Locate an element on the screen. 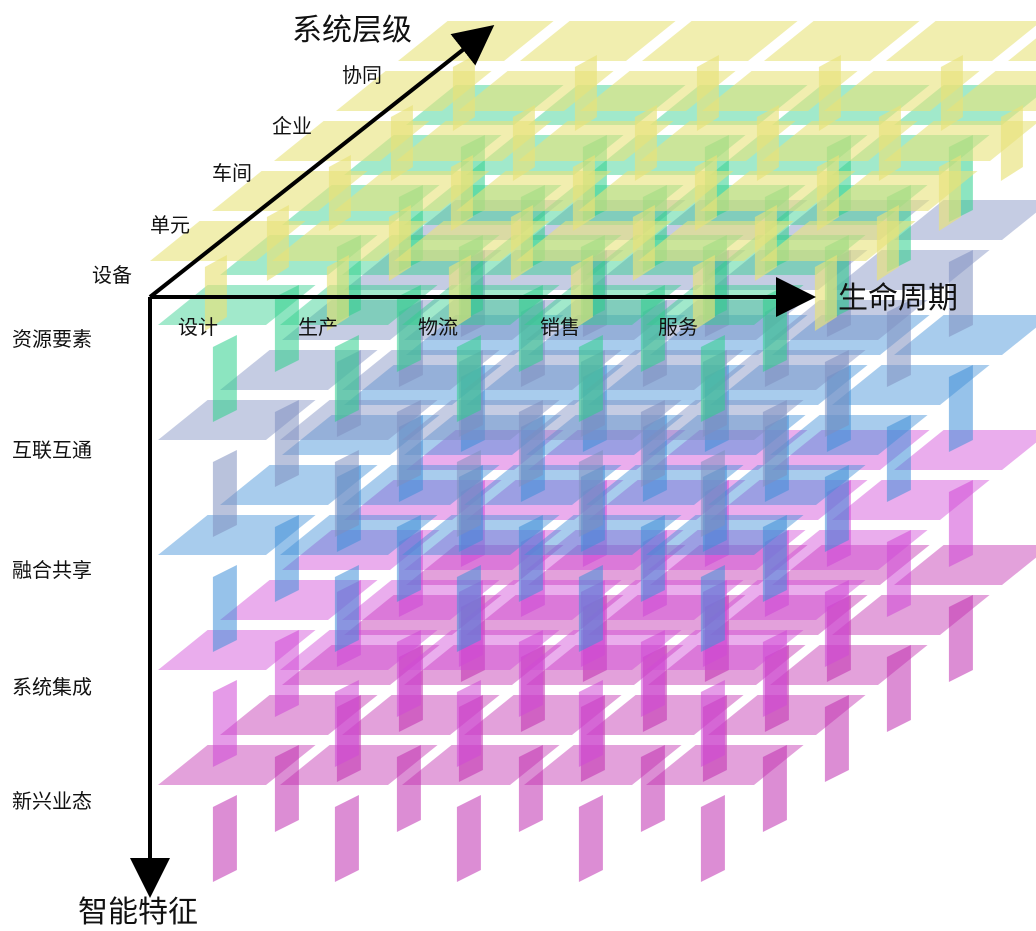  system-level-label-device: 设备 is located at coordinates (112, 275).